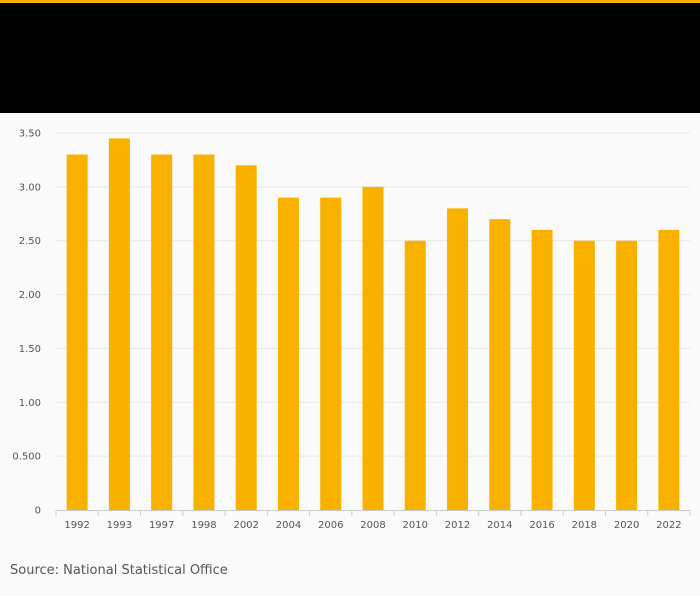  Describe the element at coordinates (77, 332) in the screenshot. I see `bar-1992` at that location.